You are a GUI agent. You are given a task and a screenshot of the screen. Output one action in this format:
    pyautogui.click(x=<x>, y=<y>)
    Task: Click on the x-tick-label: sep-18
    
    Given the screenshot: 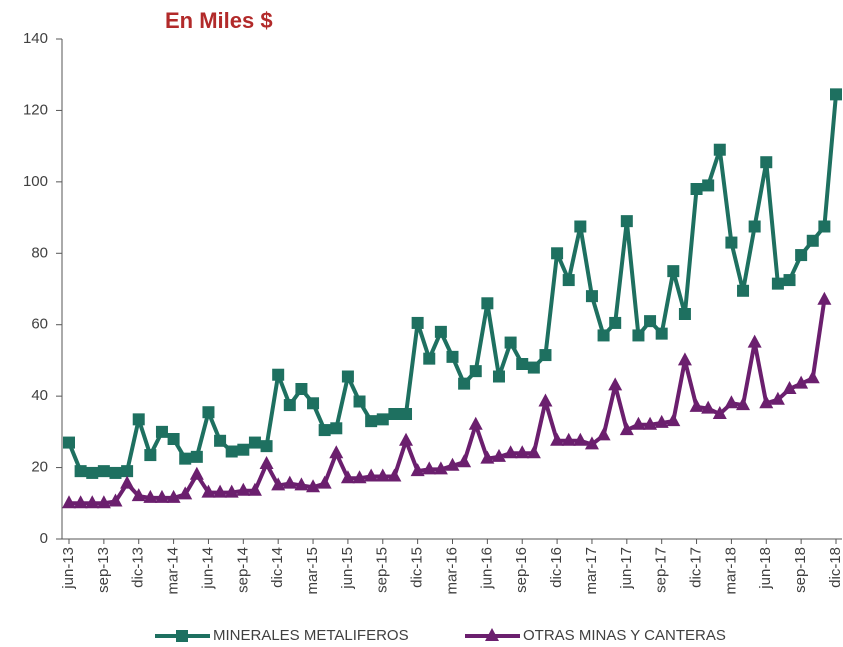 What is the action you would take?
    pyautogui.click(x=800, y=570)
    